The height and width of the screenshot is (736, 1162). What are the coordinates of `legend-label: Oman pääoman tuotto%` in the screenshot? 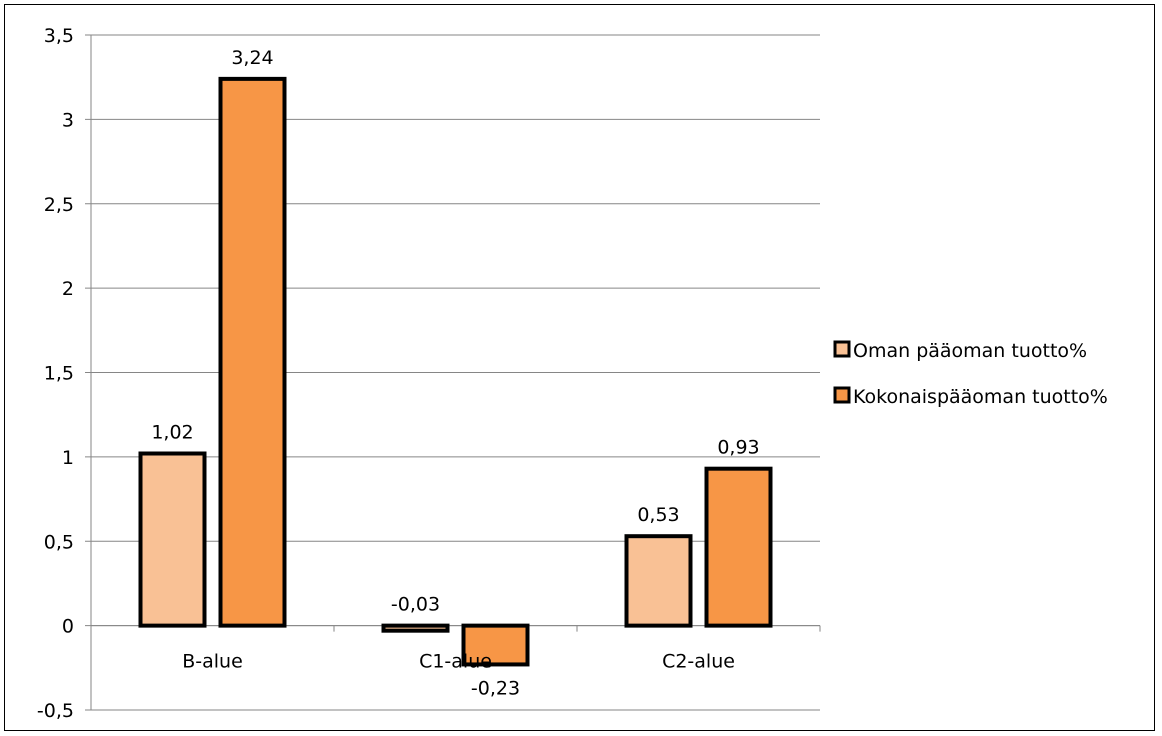 It's located at (970, 351).